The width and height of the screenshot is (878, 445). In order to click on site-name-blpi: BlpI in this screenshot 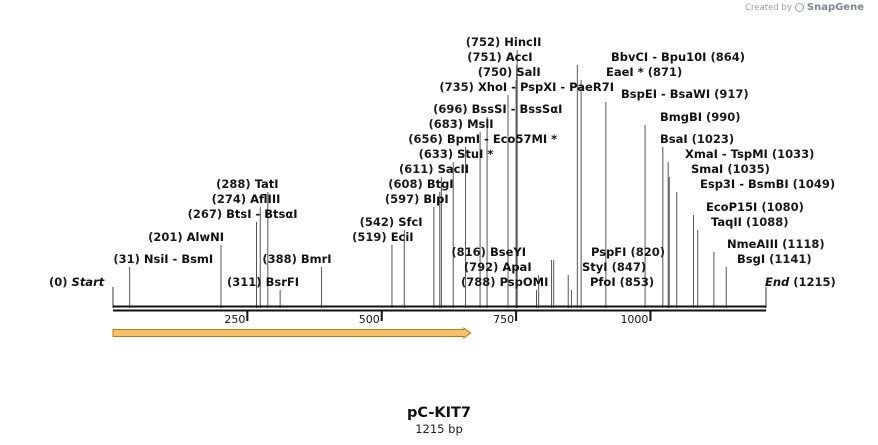, I will do `click(435, 199)`.